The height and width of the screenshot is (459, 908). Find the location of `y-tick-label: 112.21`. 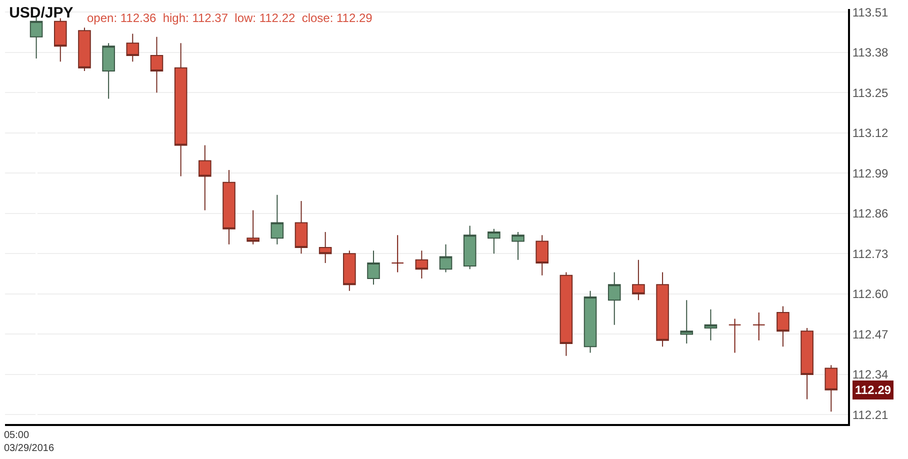

y-tick-label: 112.21 is located at coordinates (870, 415).